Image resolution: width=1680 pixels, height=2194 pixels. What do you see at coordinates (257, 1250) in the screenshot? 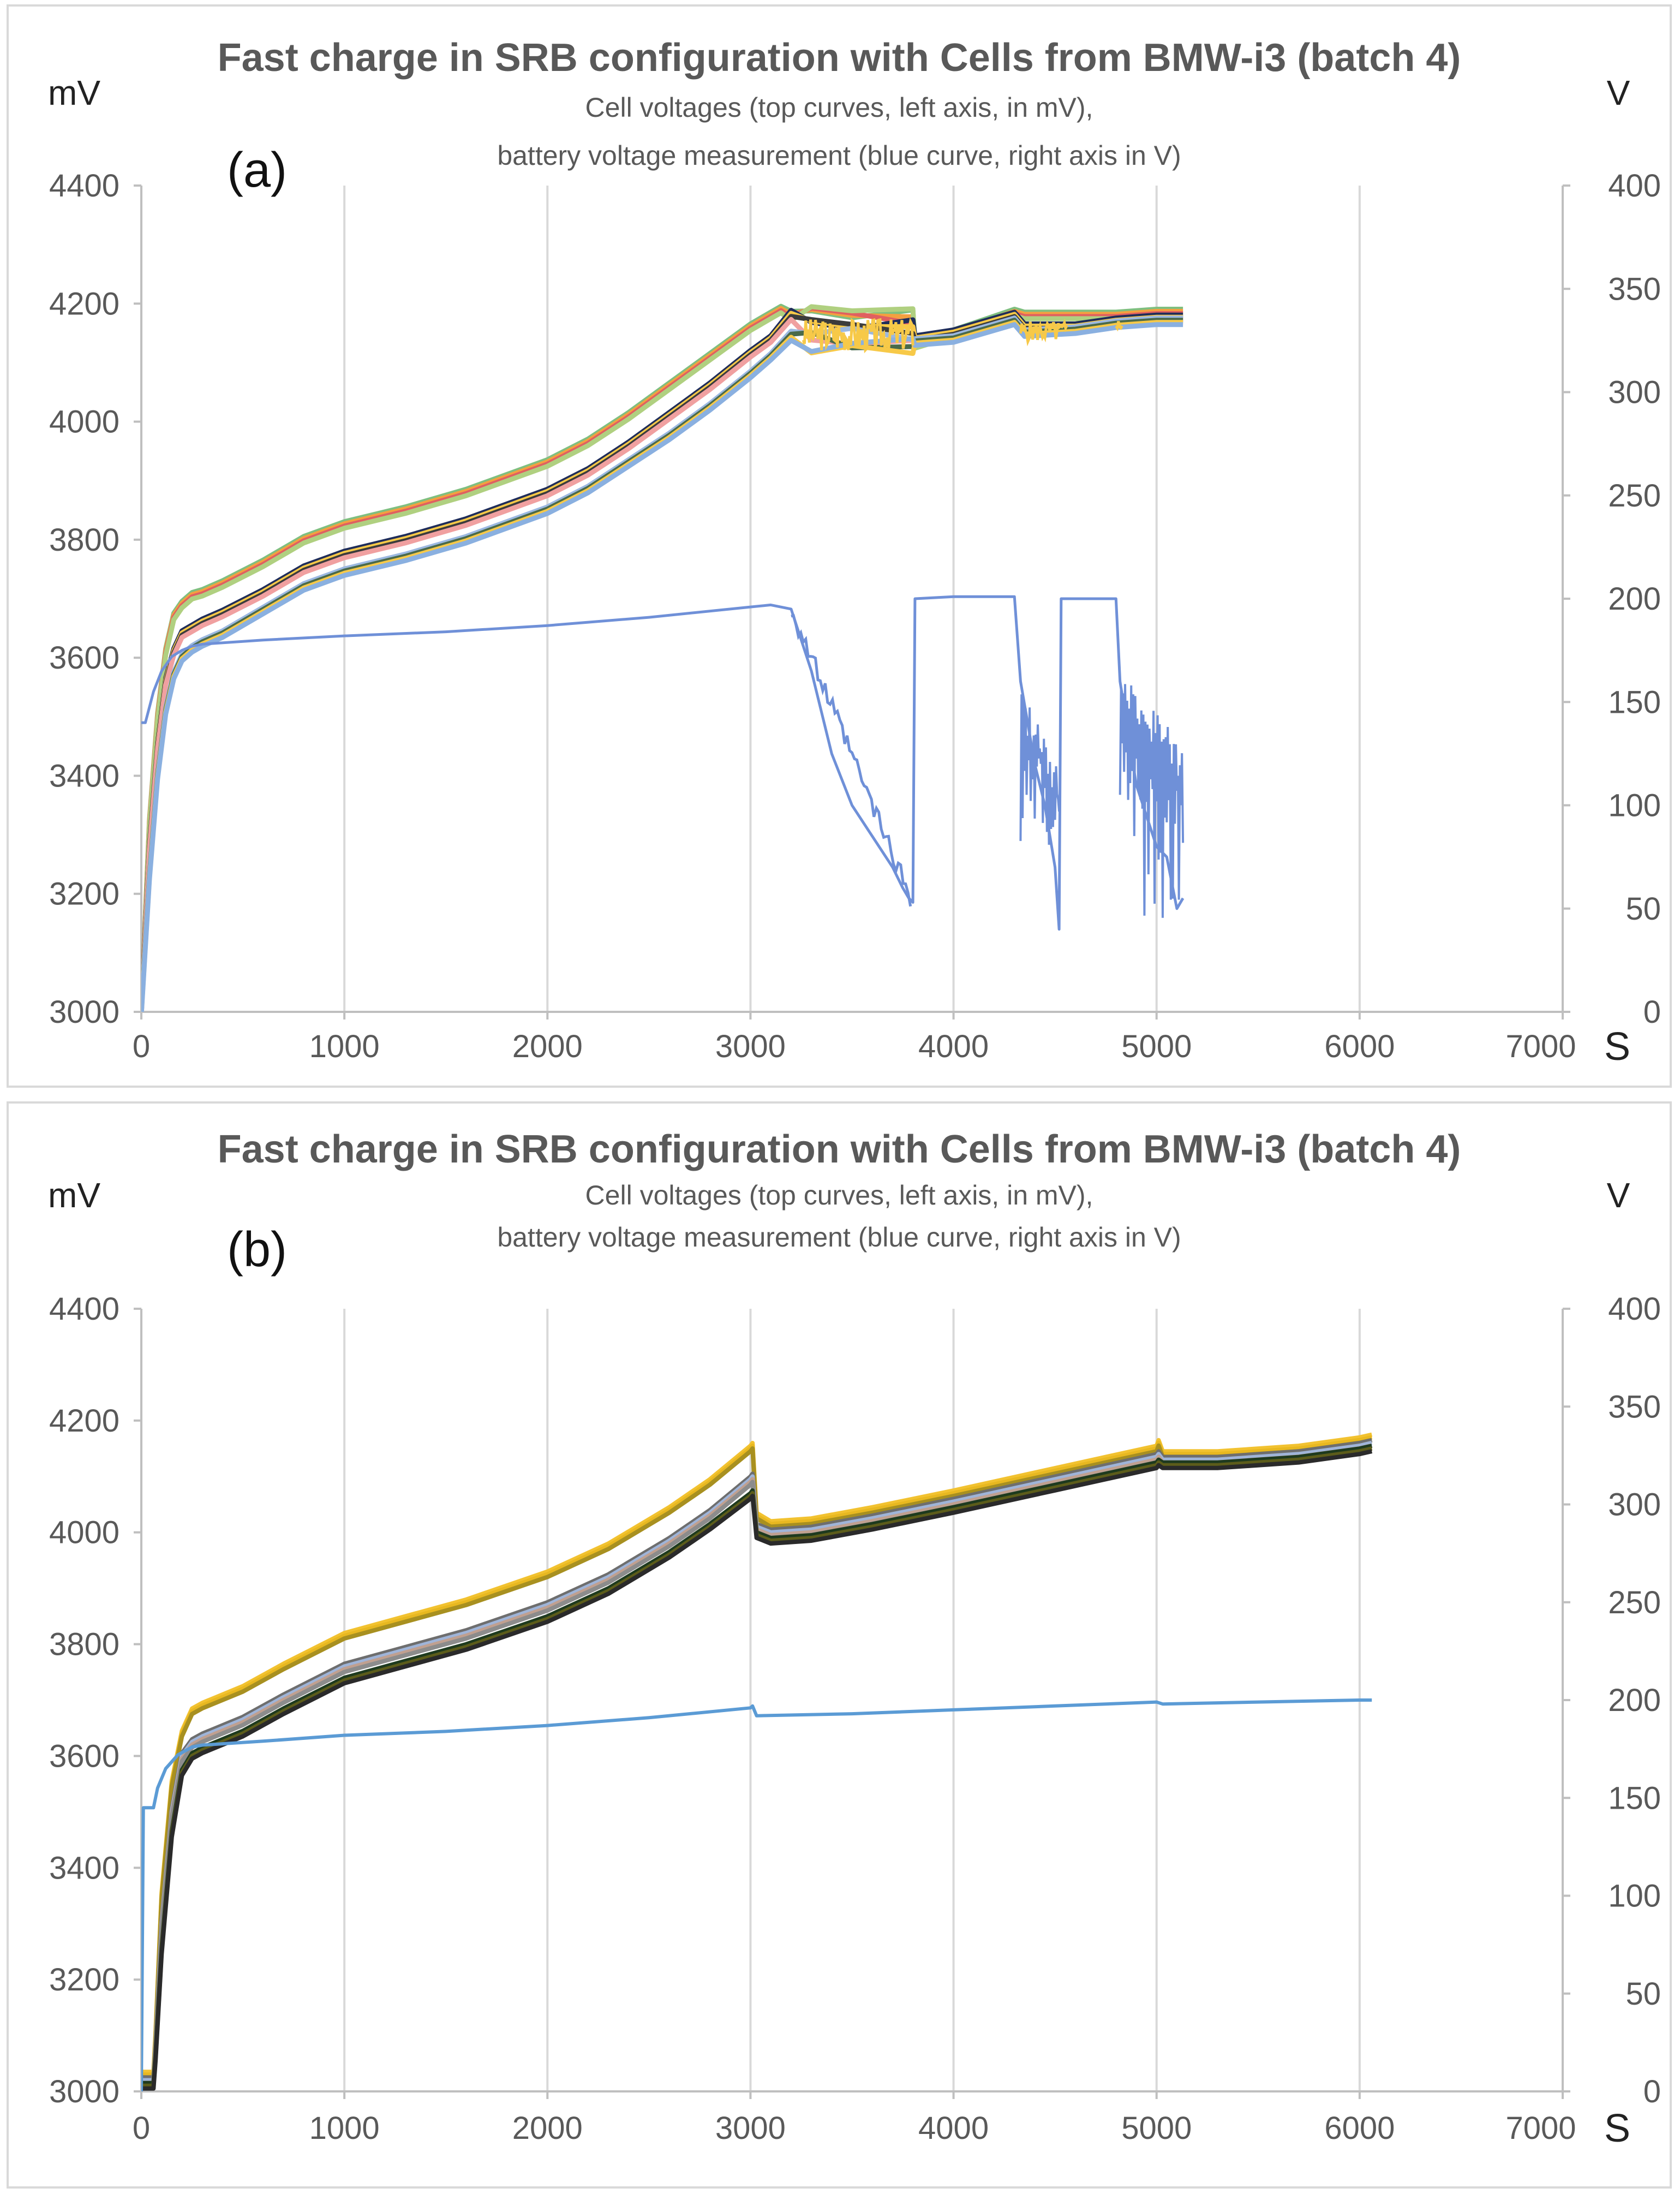
I see `panel-label: (b)` at bounding box center [257, 1250].